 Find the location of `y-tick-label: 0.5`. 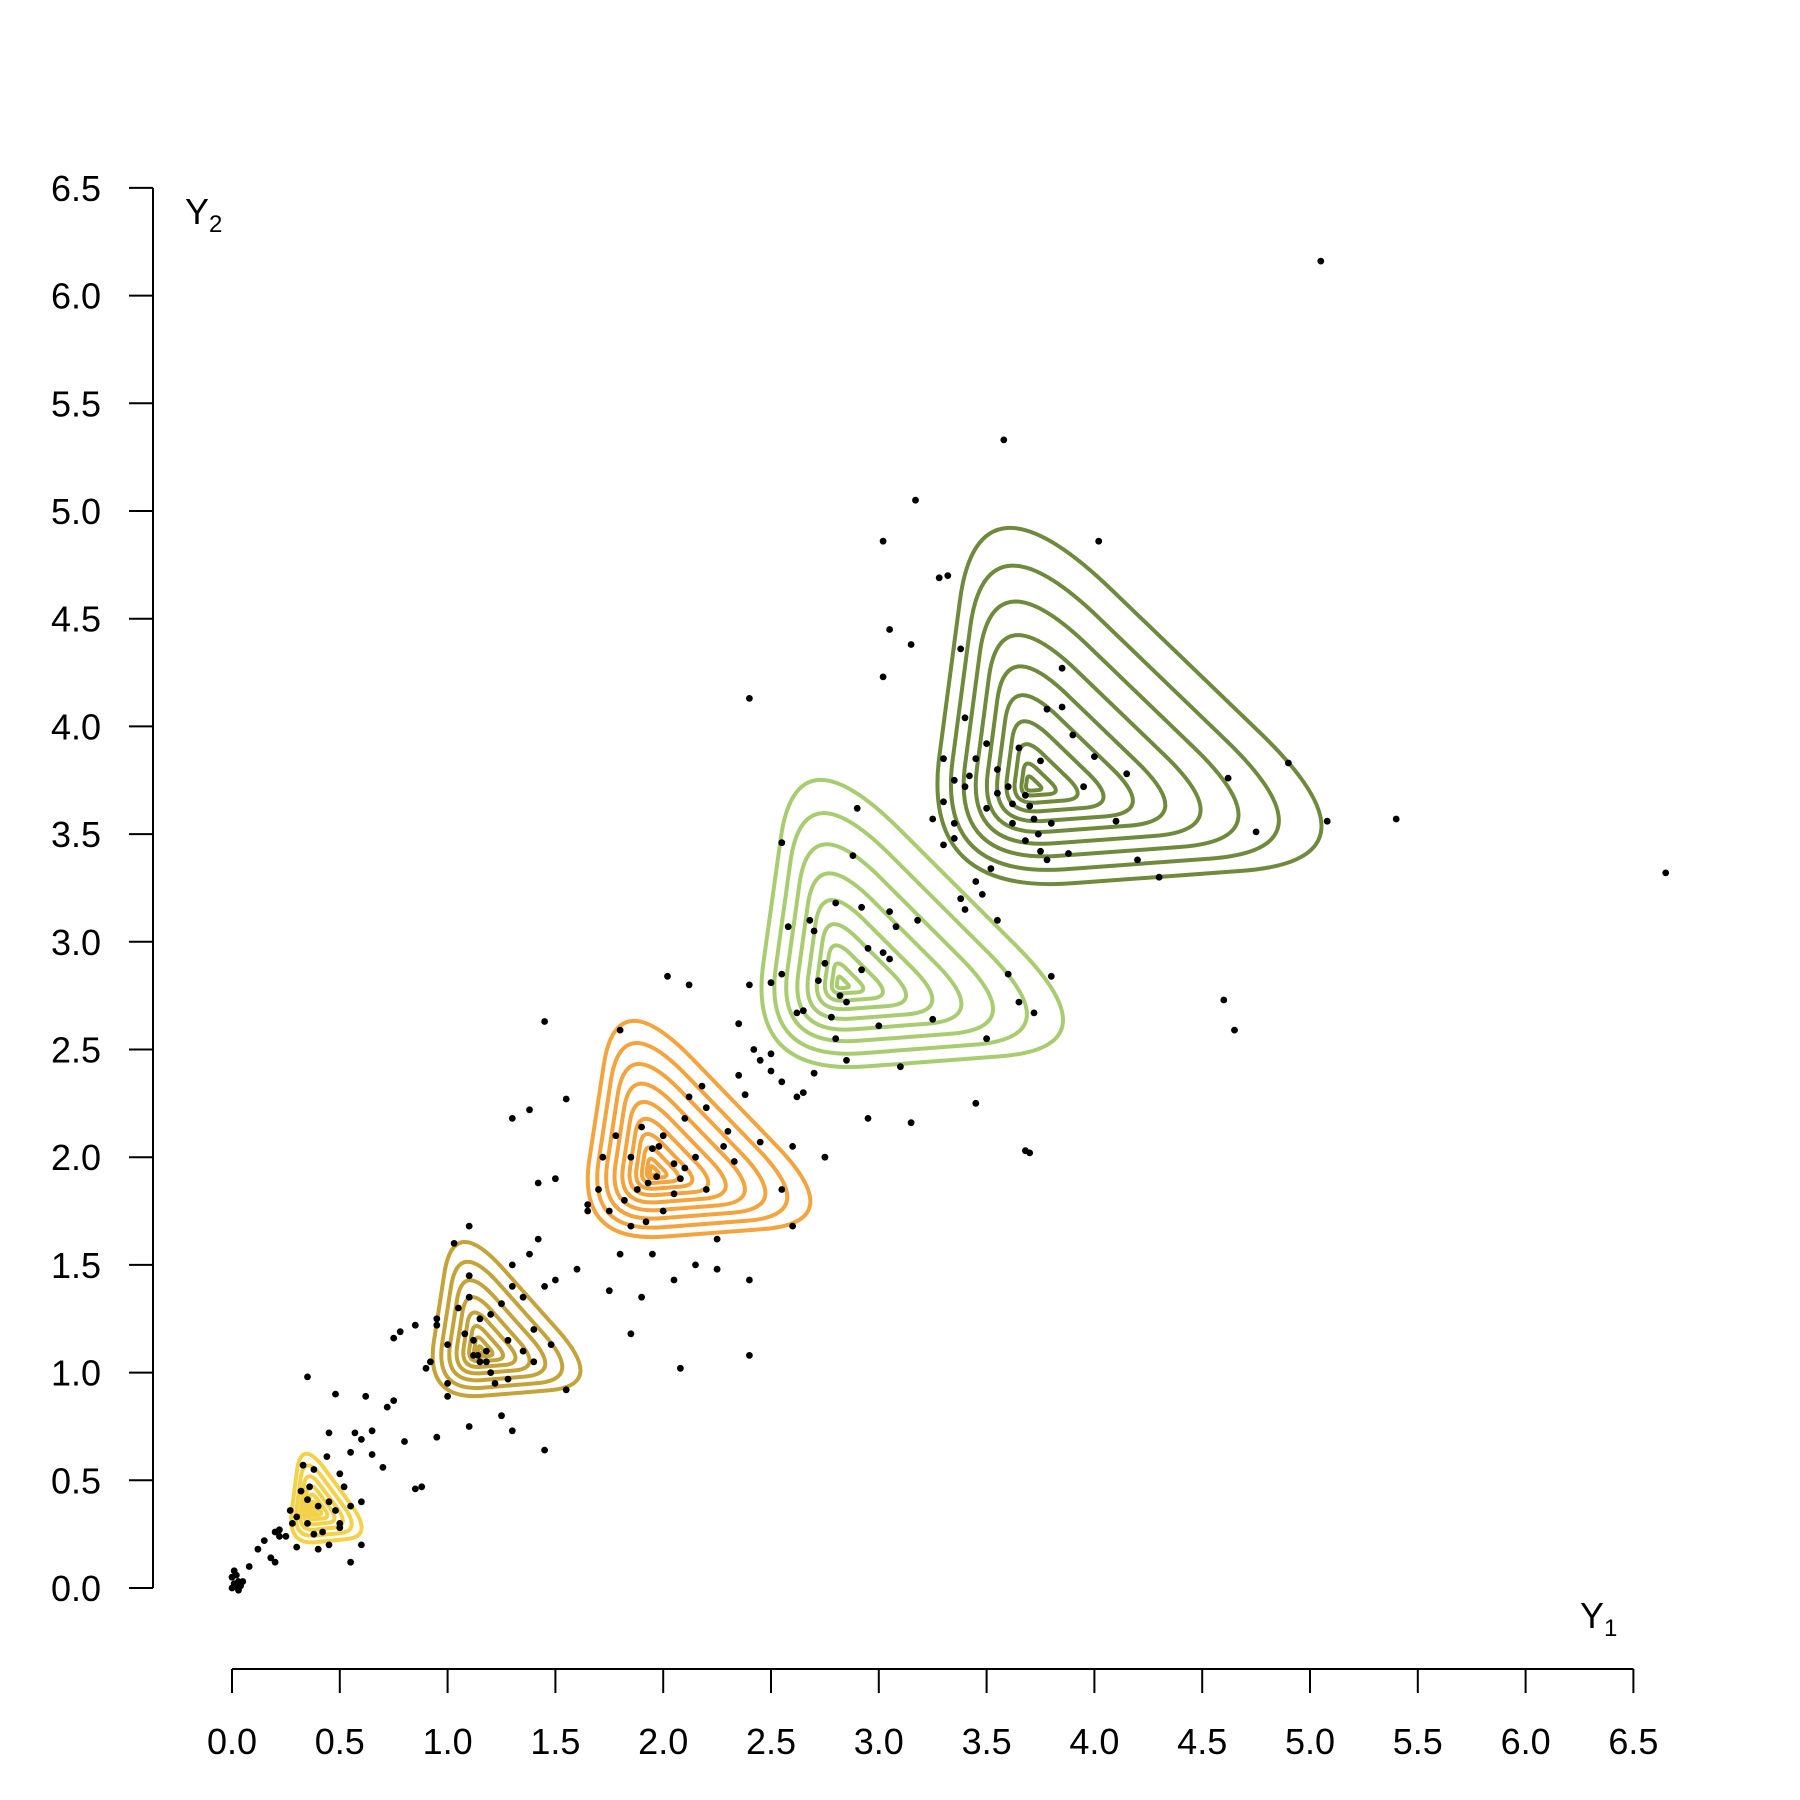

y-tick-label: 0.5 is located at coordinates (76, 1480).